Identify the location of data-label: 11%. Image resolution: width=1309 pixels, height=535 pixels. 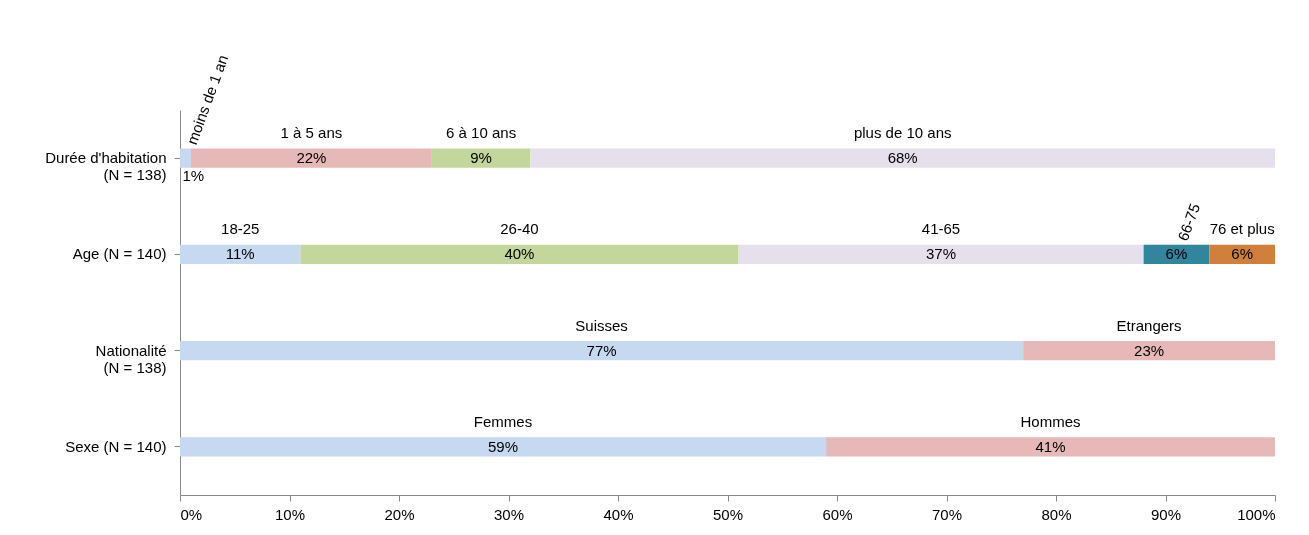
(240, 254).